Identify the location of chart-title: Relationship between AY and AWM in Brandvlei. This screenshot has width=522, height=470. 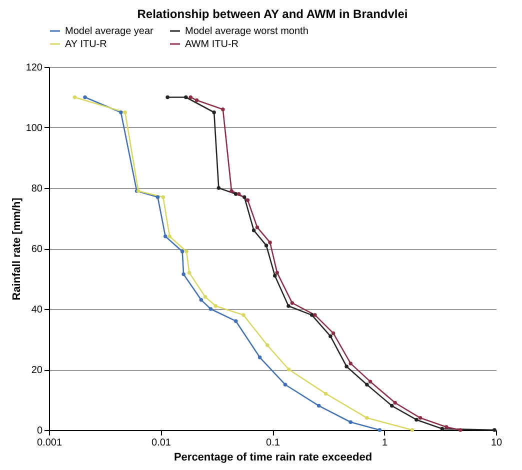
(272, 14).